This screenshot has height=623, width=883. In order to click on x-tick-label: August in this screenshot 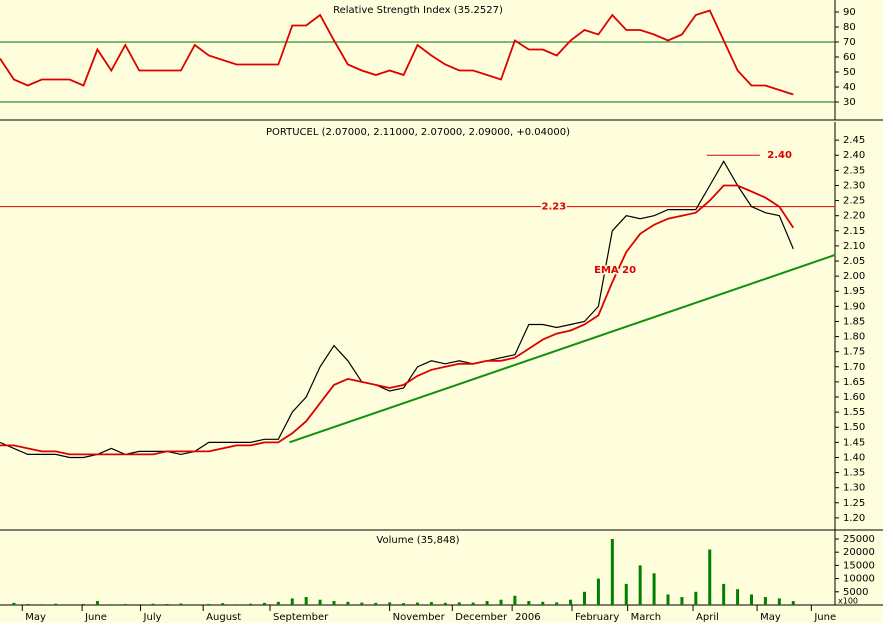, I will do `click(223, 617)`.